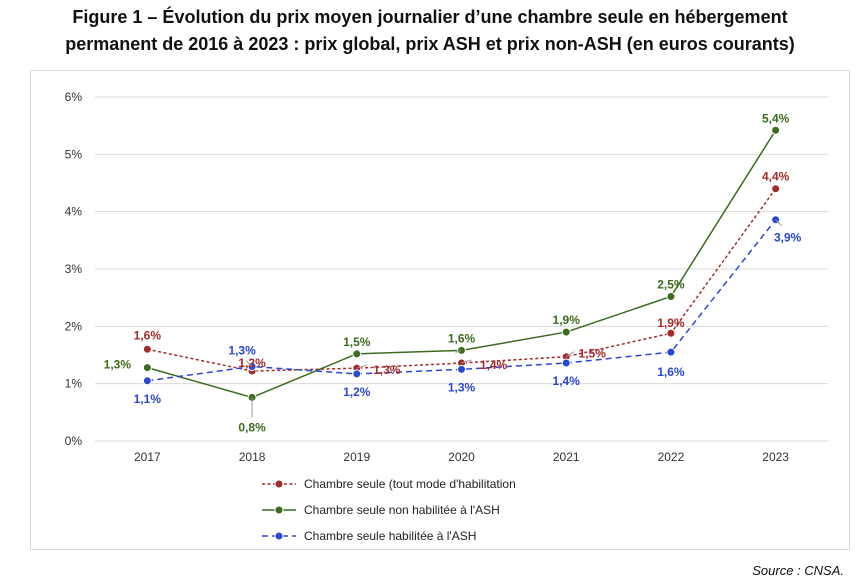 The image size is (860, 586). Describe the element at coordinates (776, 118) in the screenshot. I see `data-label: 5,4%` at that location.